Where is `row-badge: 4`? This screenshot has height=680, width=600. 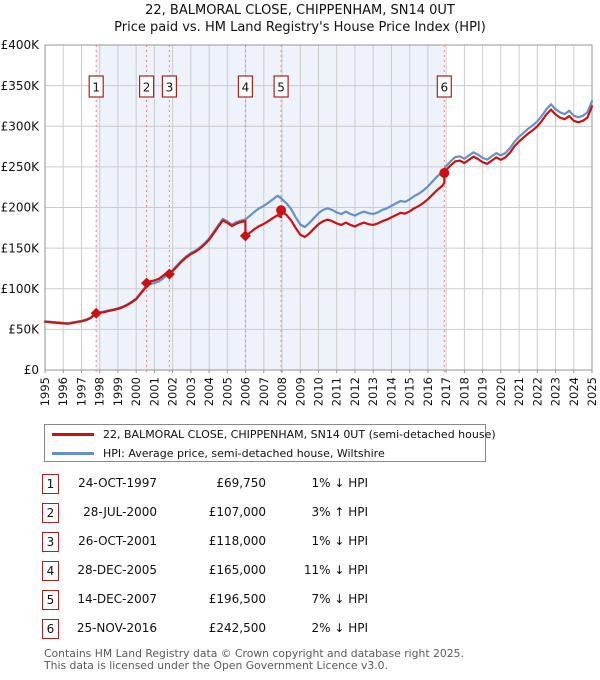 row-badge: 4 is located at coordinates (50, 571).